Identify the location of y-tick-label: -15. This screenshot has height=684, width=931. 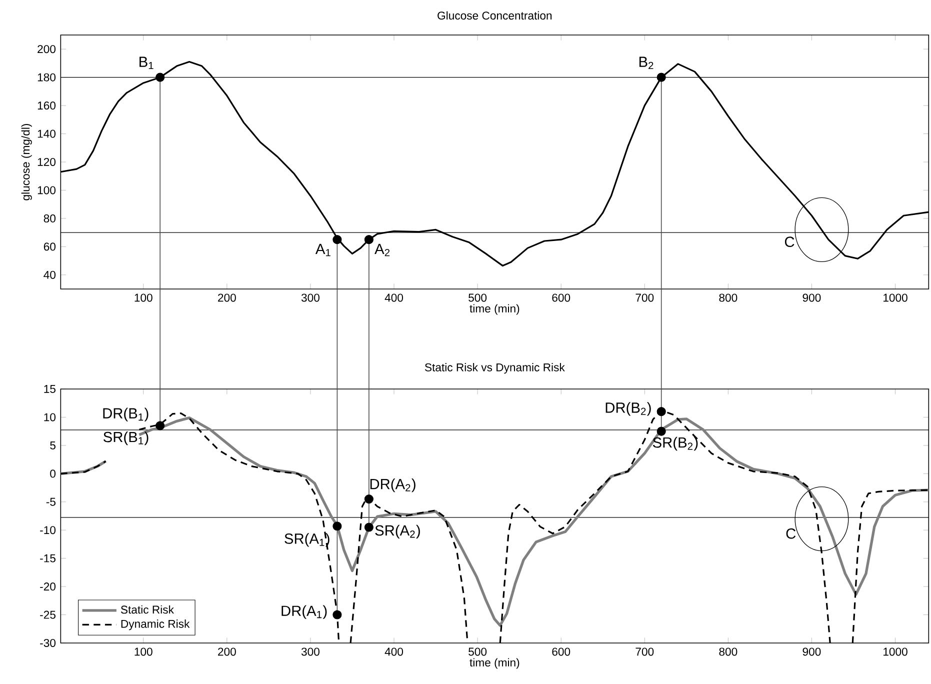
(48, 558).